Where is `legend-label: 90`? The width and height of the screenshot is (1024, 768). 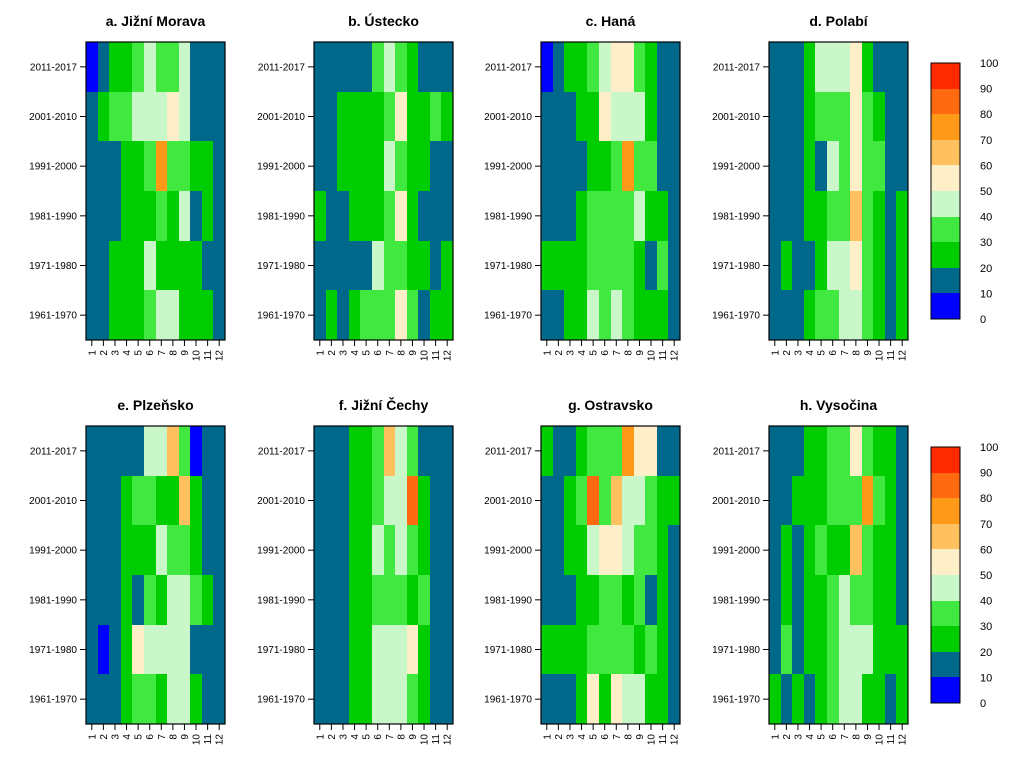 legend-label: 90 is located at coordinates (986, 474).